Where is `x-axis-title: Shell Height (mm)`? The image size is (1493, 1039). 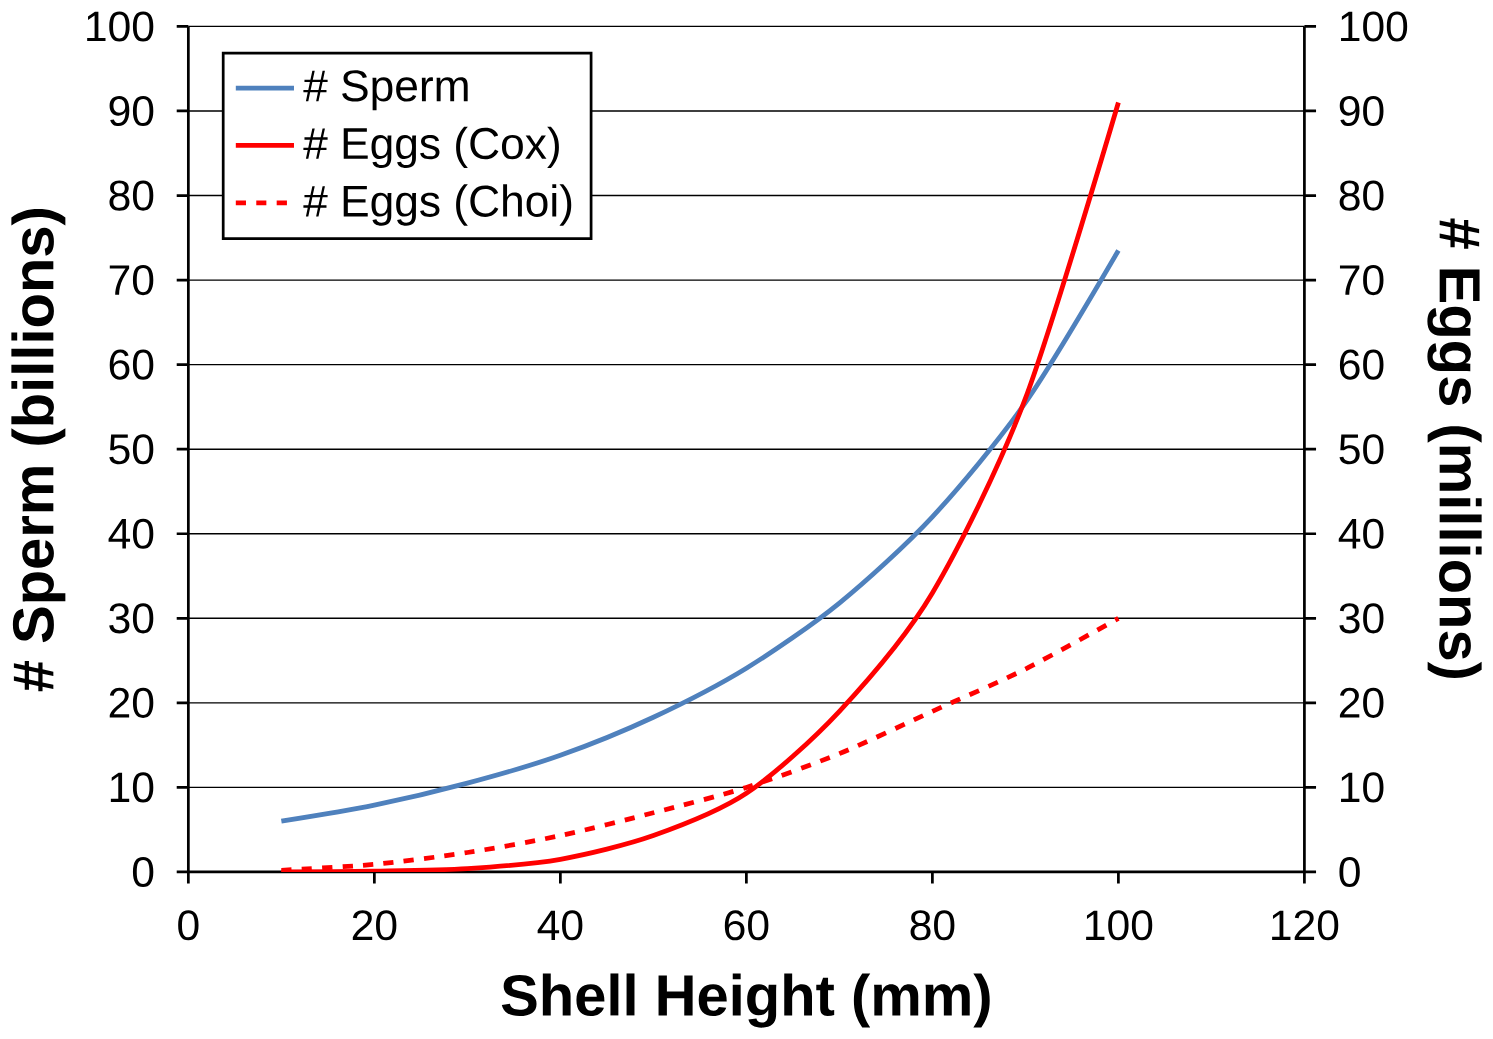 x-axis-title: Shell Height (mm) is located at coordinates (745, 1000).